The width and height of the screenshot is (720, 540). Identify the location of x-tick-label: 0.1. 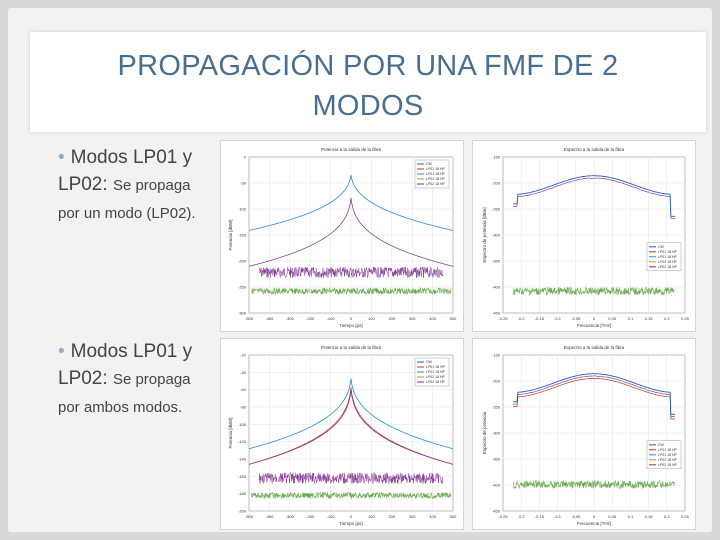
(631, 516).